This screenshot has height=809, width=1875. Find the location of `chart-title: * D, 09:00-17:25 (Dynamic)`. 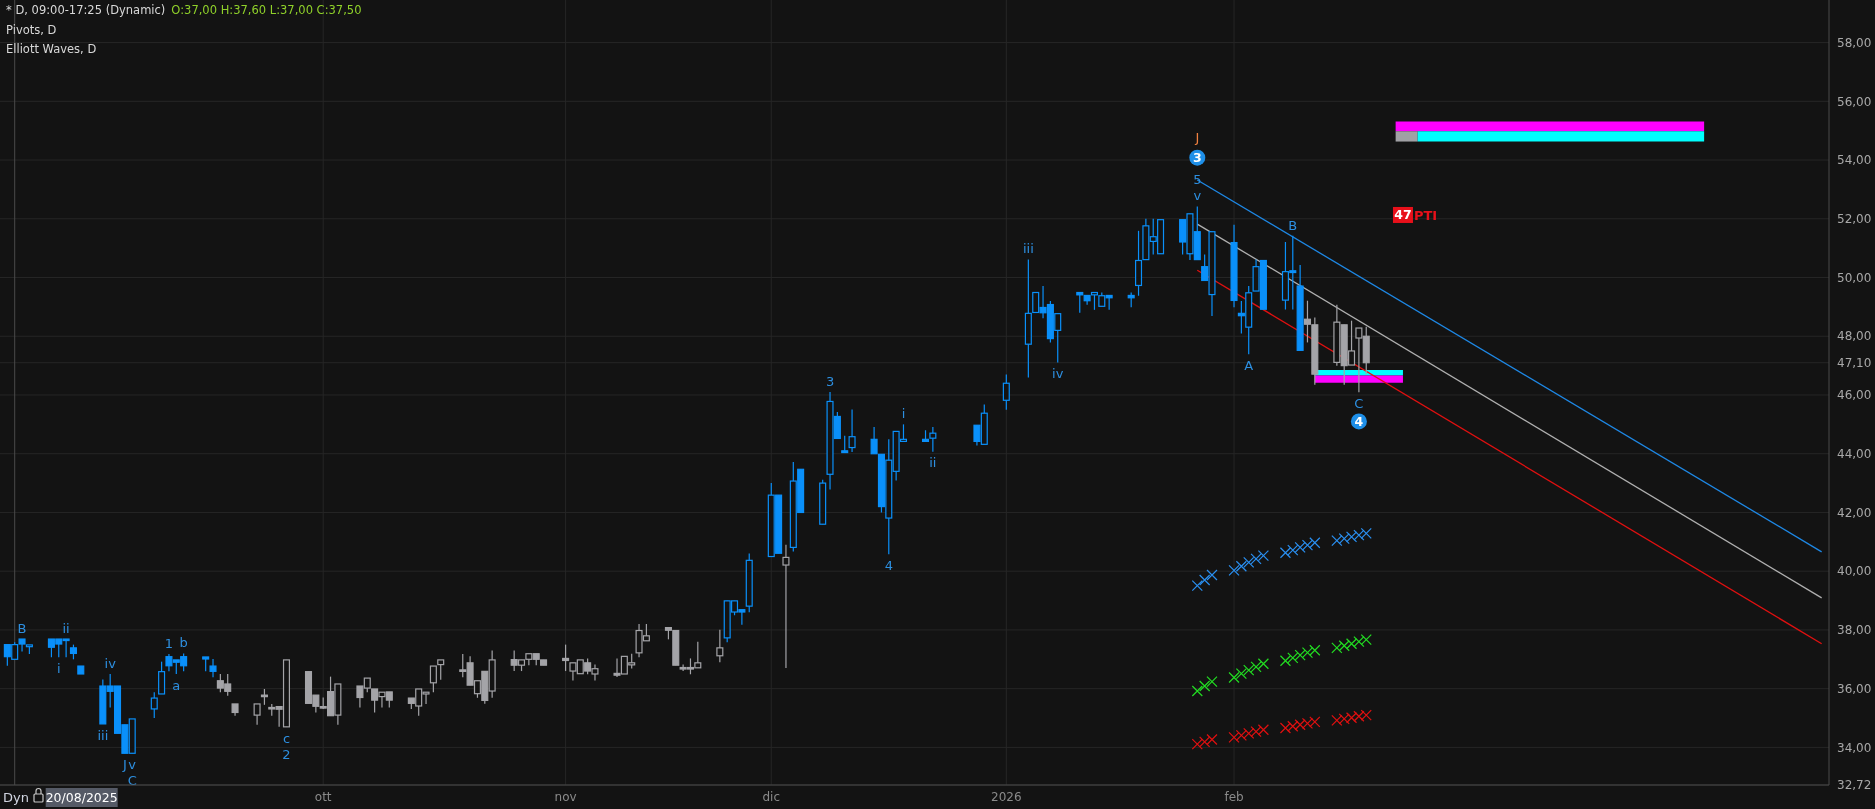

chart-title: * D, 09:00-17:25 (Dynamic) is located at coordinates (86, 10).